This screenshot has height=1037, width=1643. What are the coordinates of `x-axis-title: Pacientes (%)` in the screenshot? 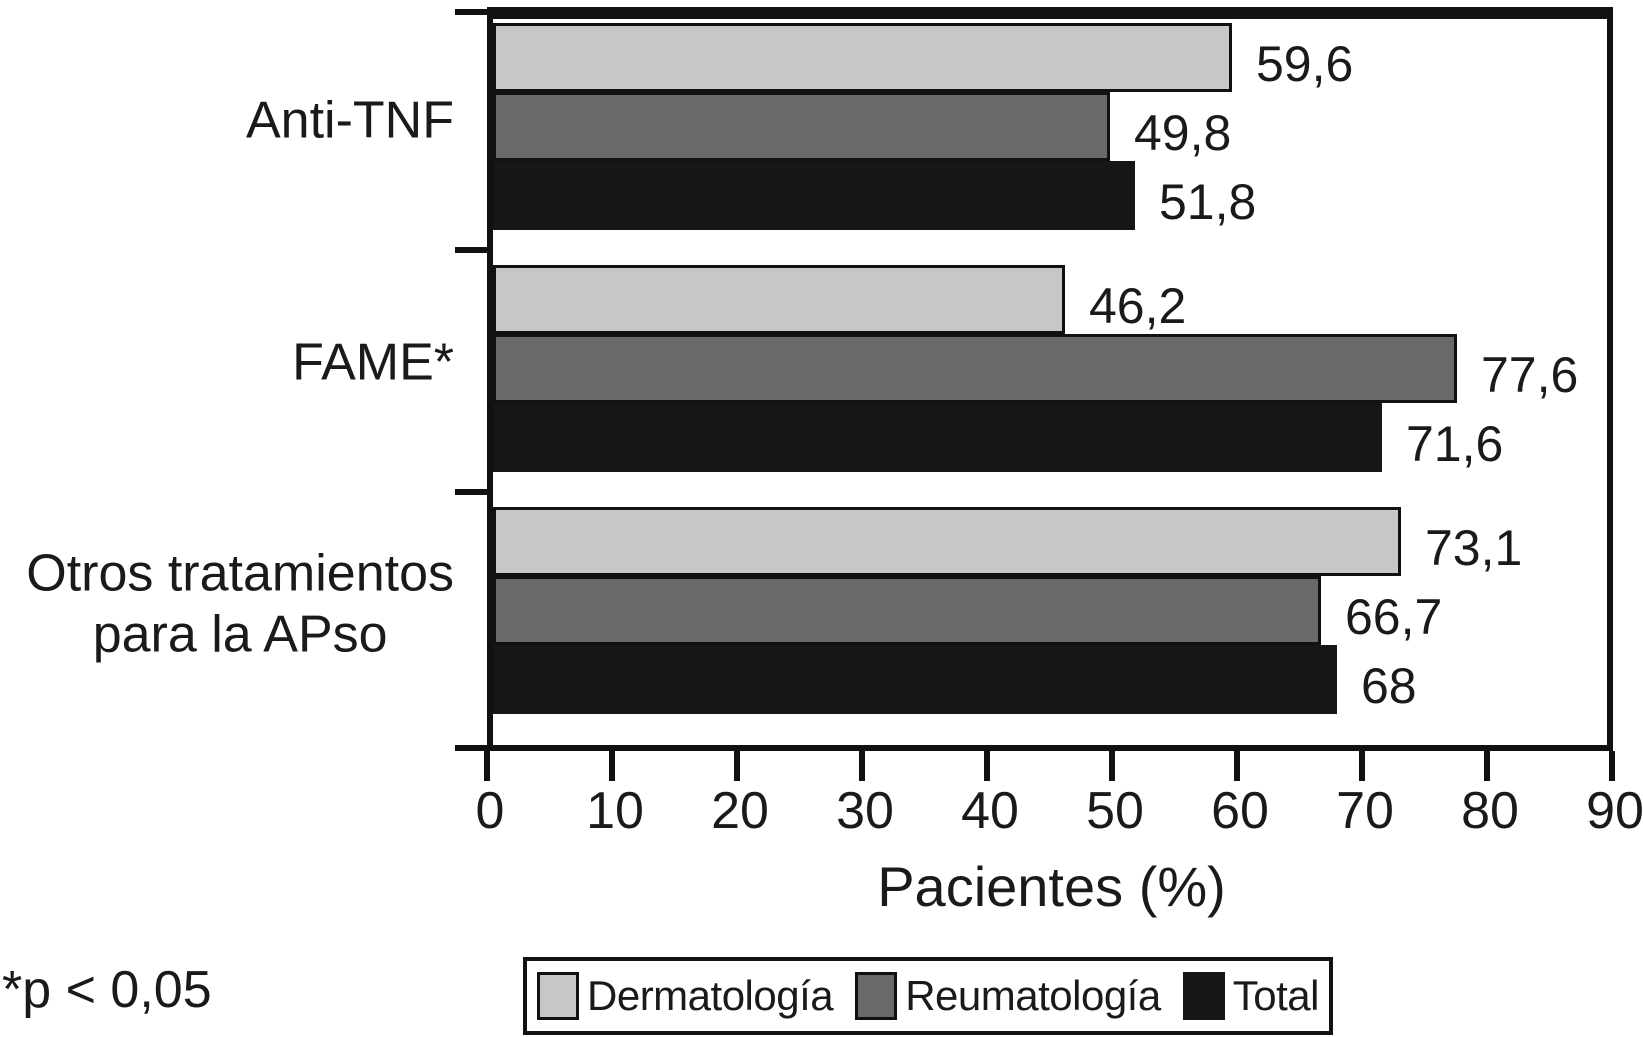 It's located at (1051, 886).